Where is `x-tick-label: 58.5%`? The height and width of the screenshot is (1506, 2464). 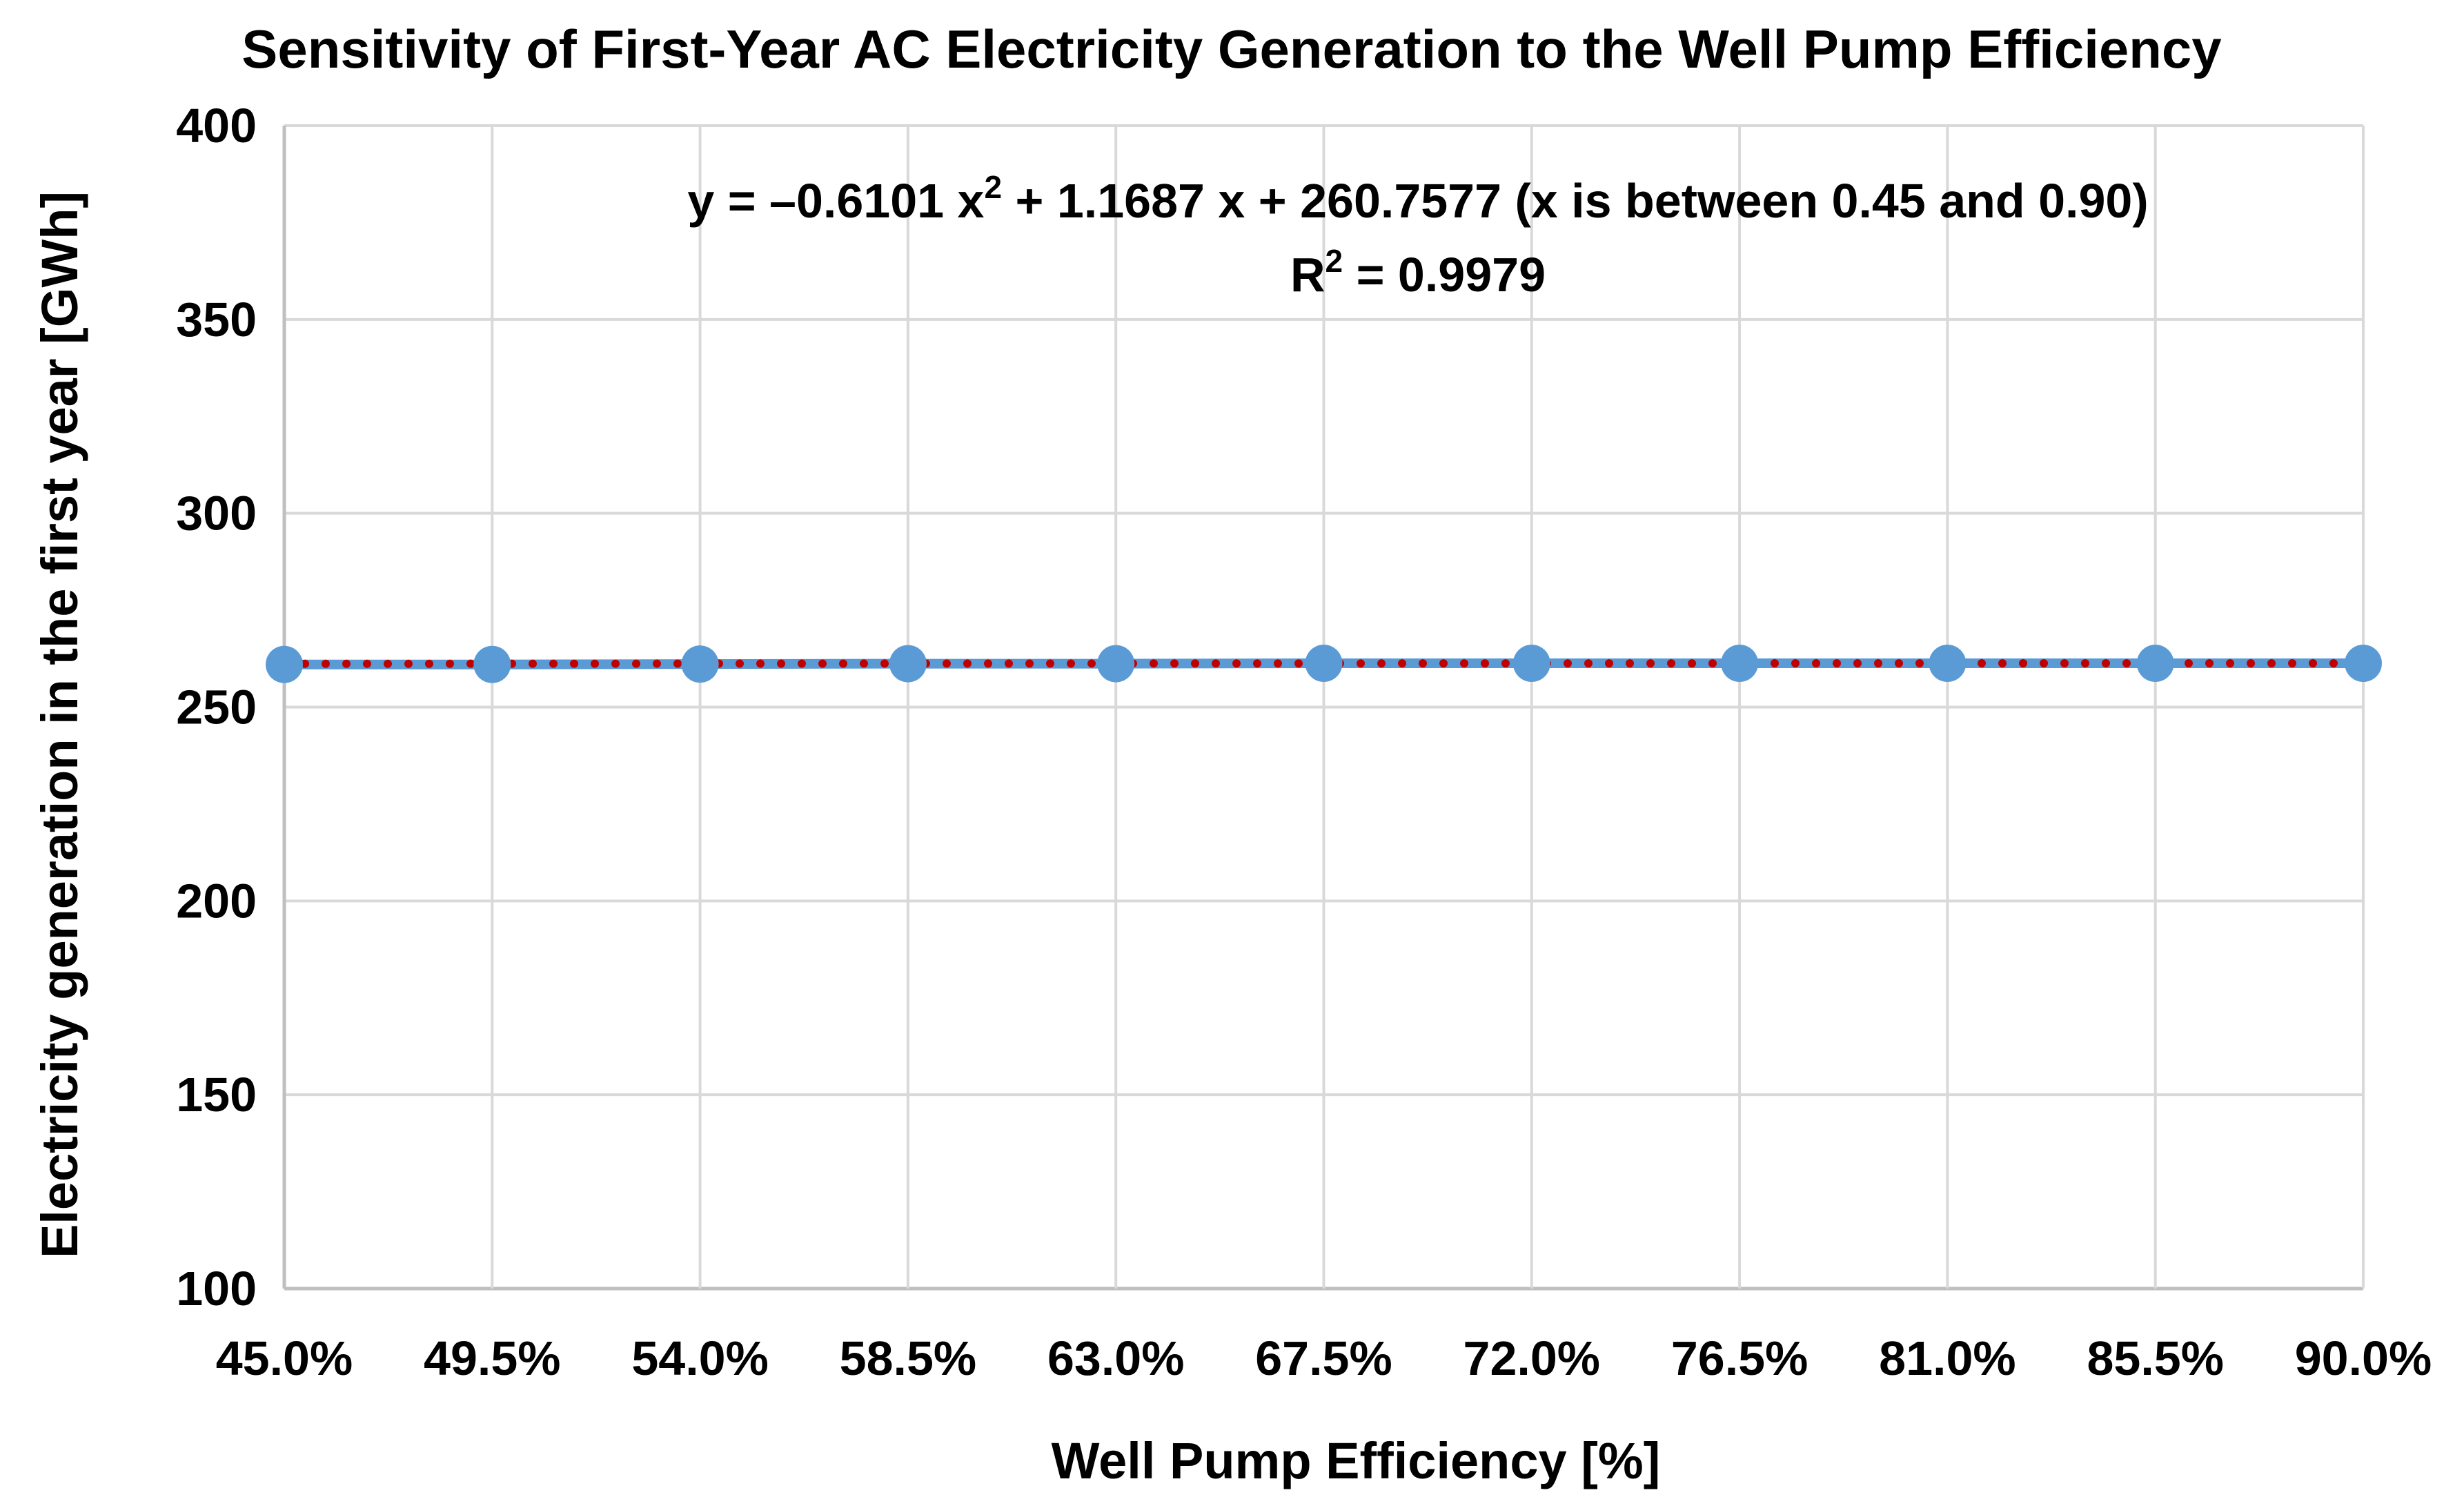
x-tick-label: 58.5% is located at coordinates (908, 1358).